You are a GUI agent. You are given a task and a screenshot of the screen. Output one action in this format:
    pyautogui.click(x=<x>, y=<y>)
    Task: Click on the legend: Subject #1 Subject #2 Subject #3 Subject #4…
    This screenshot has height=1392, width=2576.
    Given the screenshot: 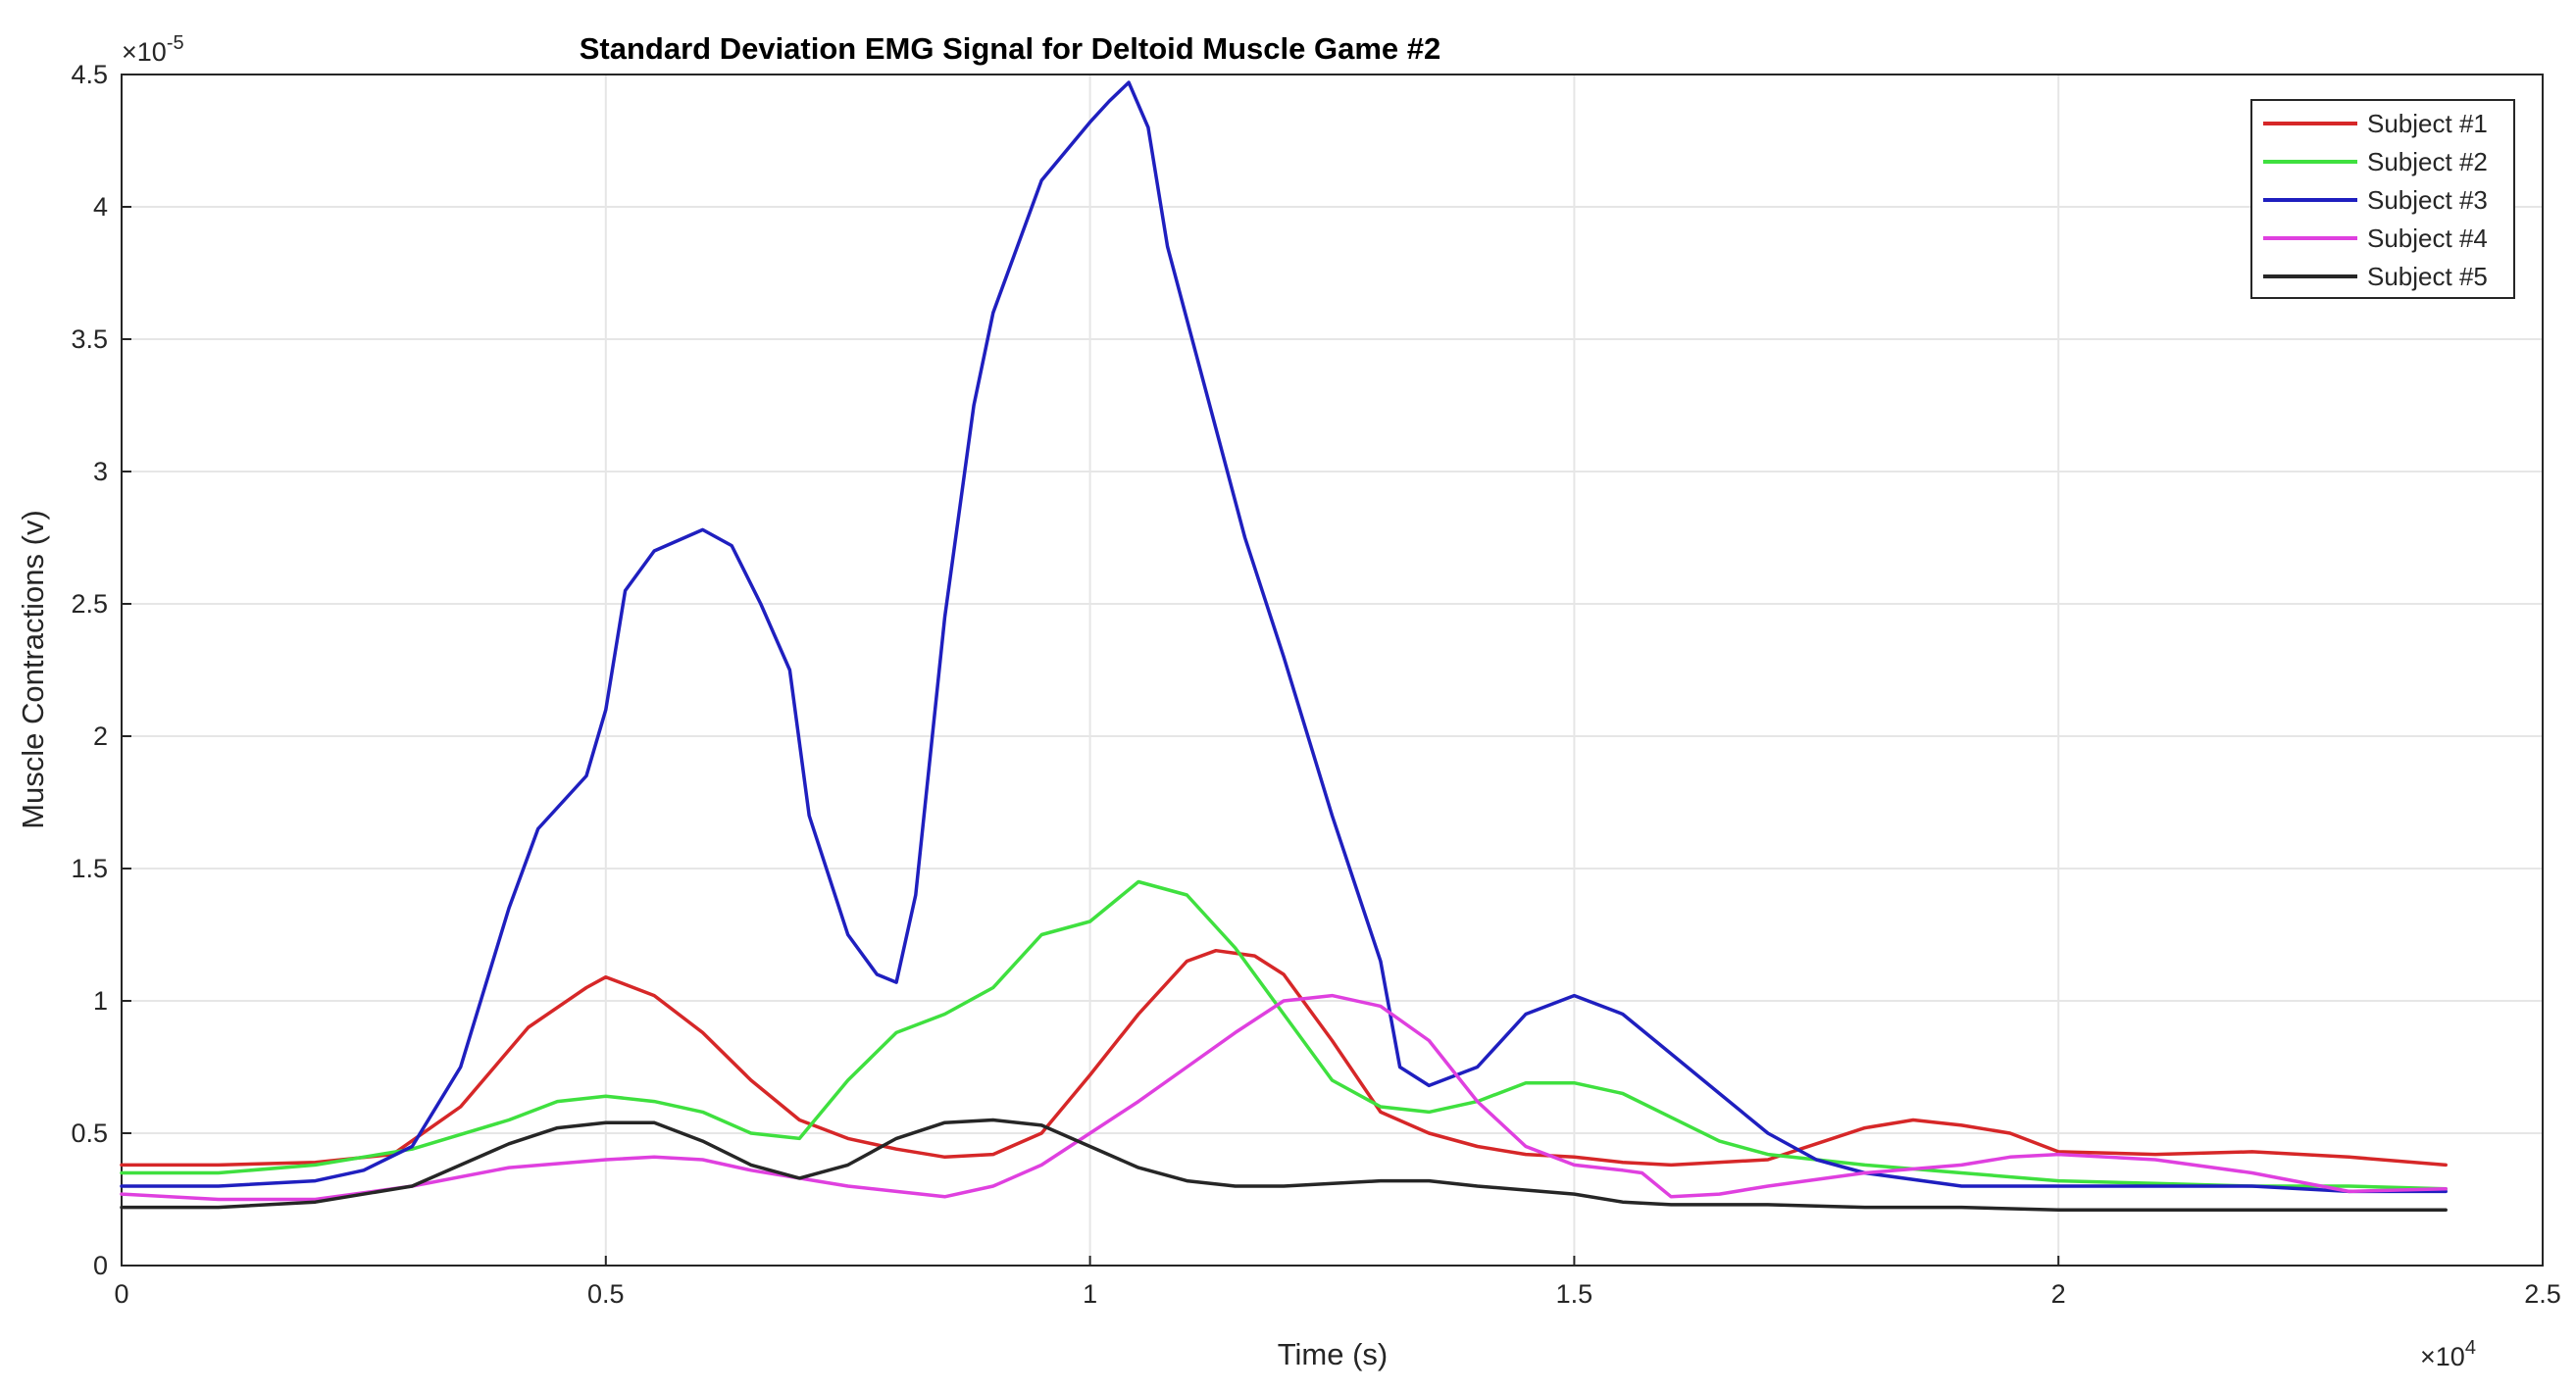 What is the action you would take?
    pyautogui.click(x=2382, y=199)
    